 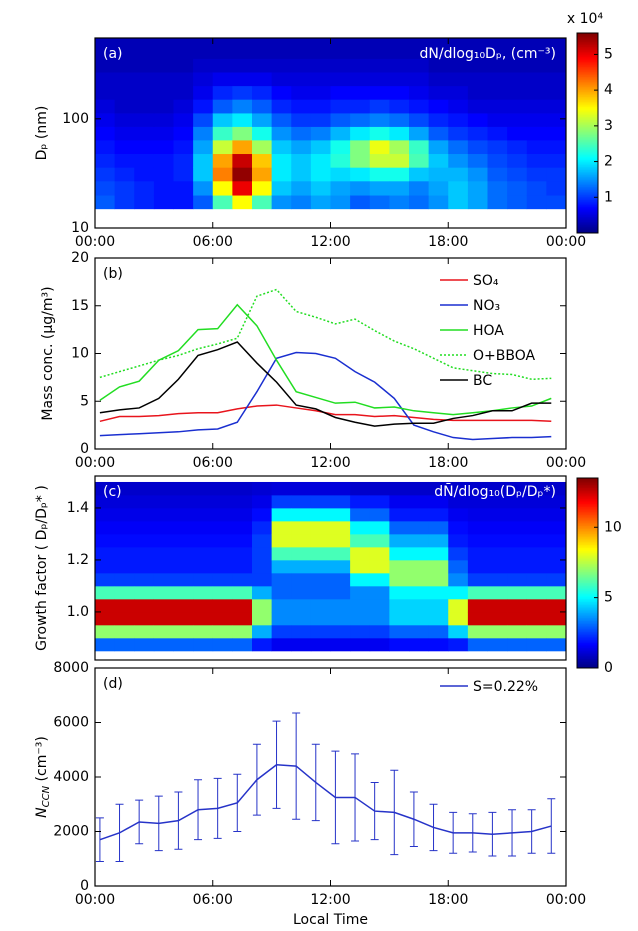 I want to click on x-tick-label: 18:00, so click(x=448, y=242).